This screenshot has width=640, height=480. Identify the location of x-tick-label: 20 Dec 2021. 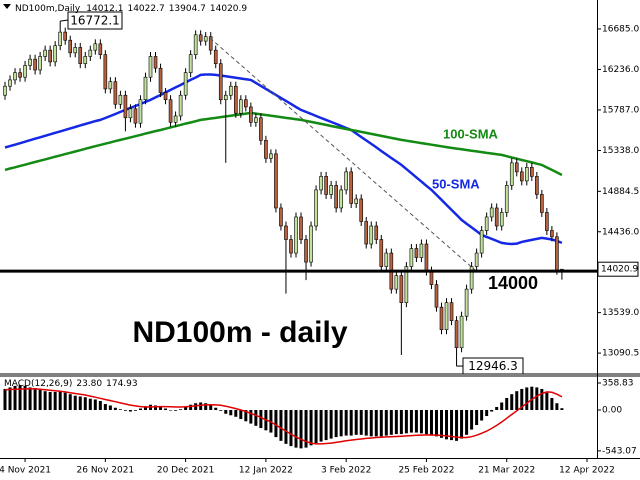
(186, 471).